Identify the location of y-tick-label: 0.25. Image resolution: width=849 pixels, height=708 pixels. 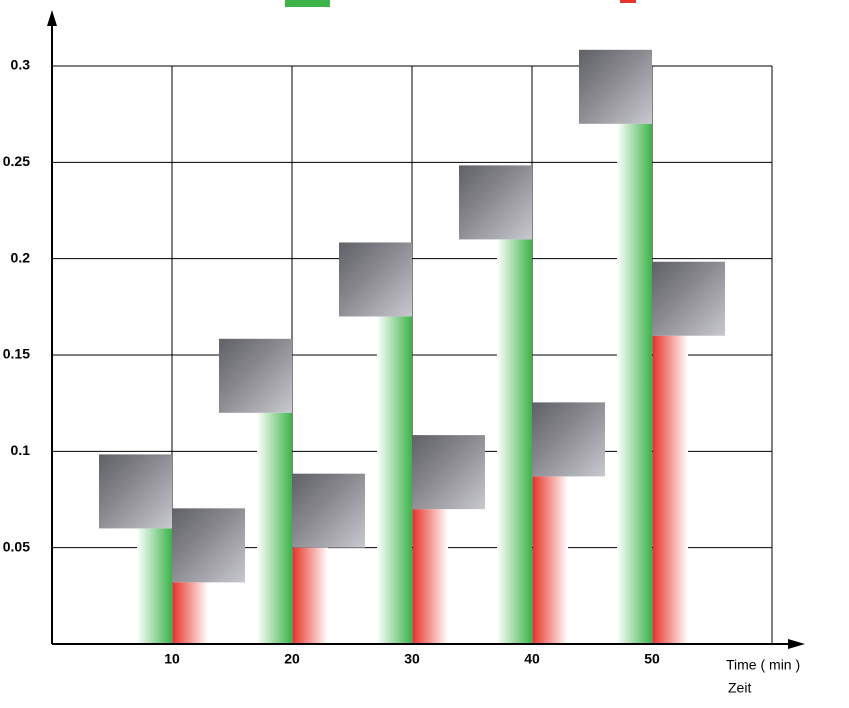
(16, 161).